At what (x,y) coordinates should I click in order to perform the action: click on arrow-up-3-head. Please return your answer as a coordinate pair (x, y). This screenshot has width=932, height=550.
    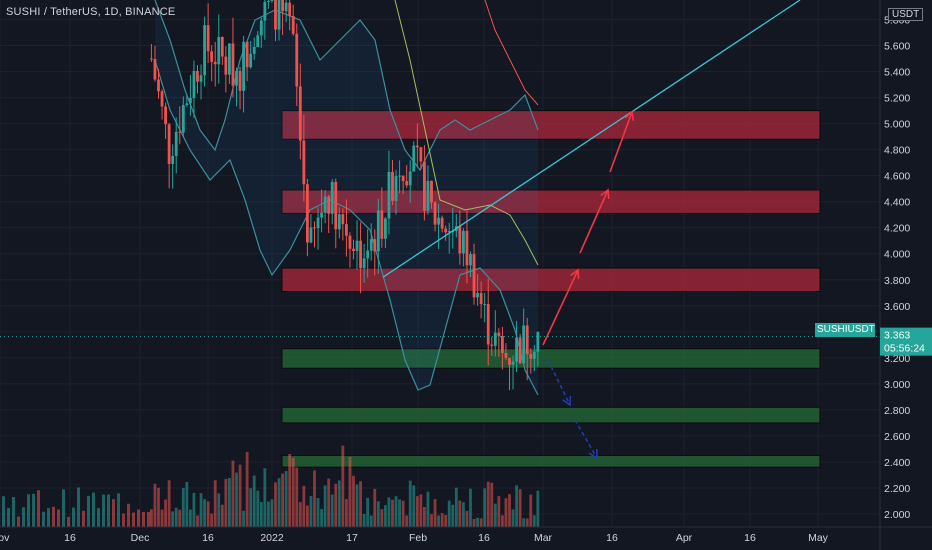
    Looking at the image, I should click on (629, 116).